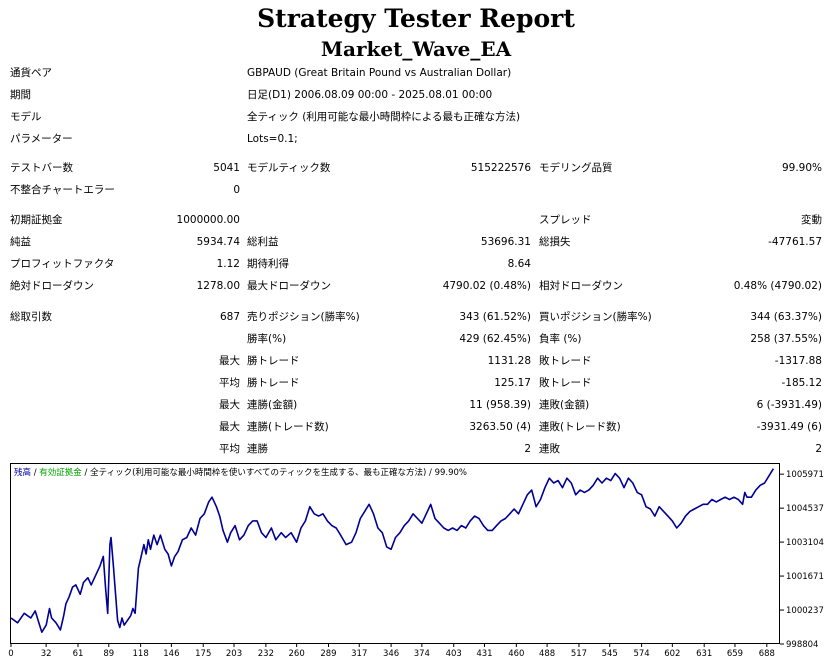  I want to click on pf-label: プロフィットファクタ, so click(62, 264).